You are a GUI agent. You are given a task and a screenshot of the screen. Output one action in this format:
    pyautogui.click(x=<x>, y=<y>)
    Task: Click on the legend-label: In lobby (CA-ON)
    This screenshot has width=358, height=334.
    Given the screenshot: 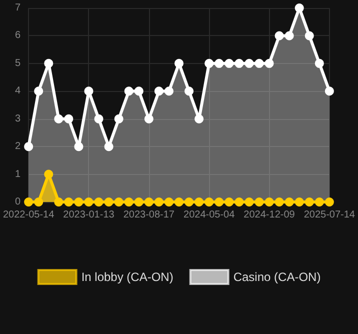 What is the action you would take?
    pyautogui.click(x=127, y=277)
    